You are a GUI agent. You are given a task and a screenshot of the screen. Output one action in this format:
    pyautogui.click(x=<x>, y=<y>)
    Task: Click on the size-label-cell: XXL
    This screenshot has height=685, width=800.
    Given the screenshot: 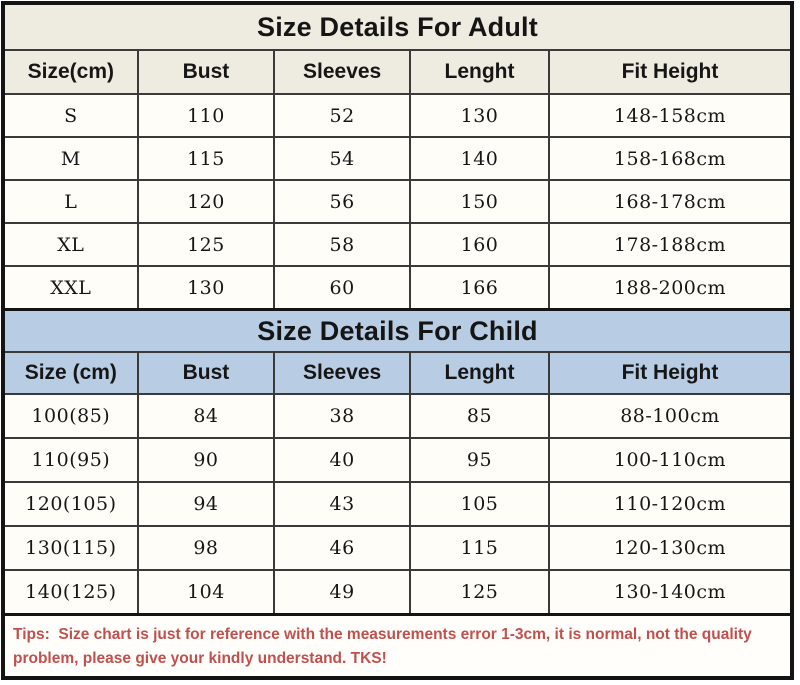 What is the action you would take?
    pyautogui.click(x=72, y=286)
    